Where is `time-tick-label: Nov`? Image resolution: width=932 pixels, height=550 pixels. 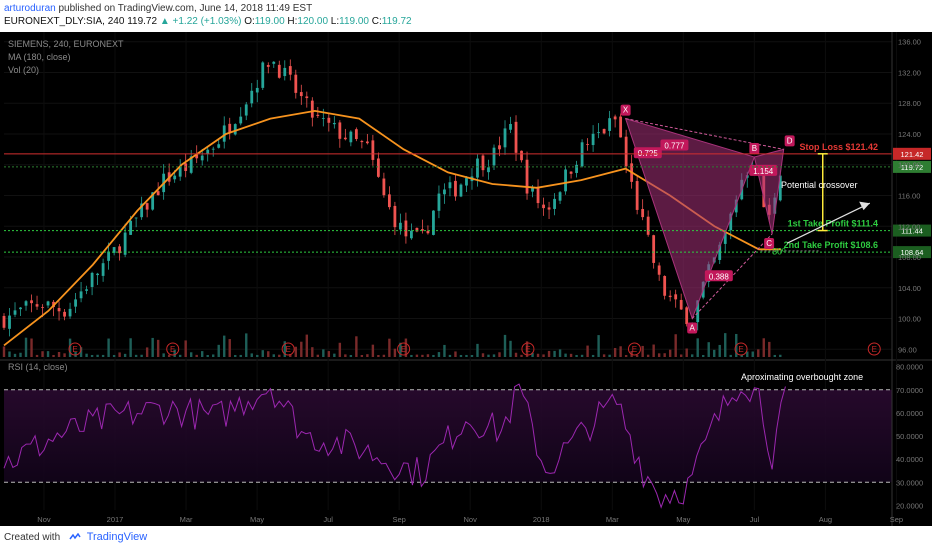
time-tick-label: Nov is located at coordinates (44, 519).